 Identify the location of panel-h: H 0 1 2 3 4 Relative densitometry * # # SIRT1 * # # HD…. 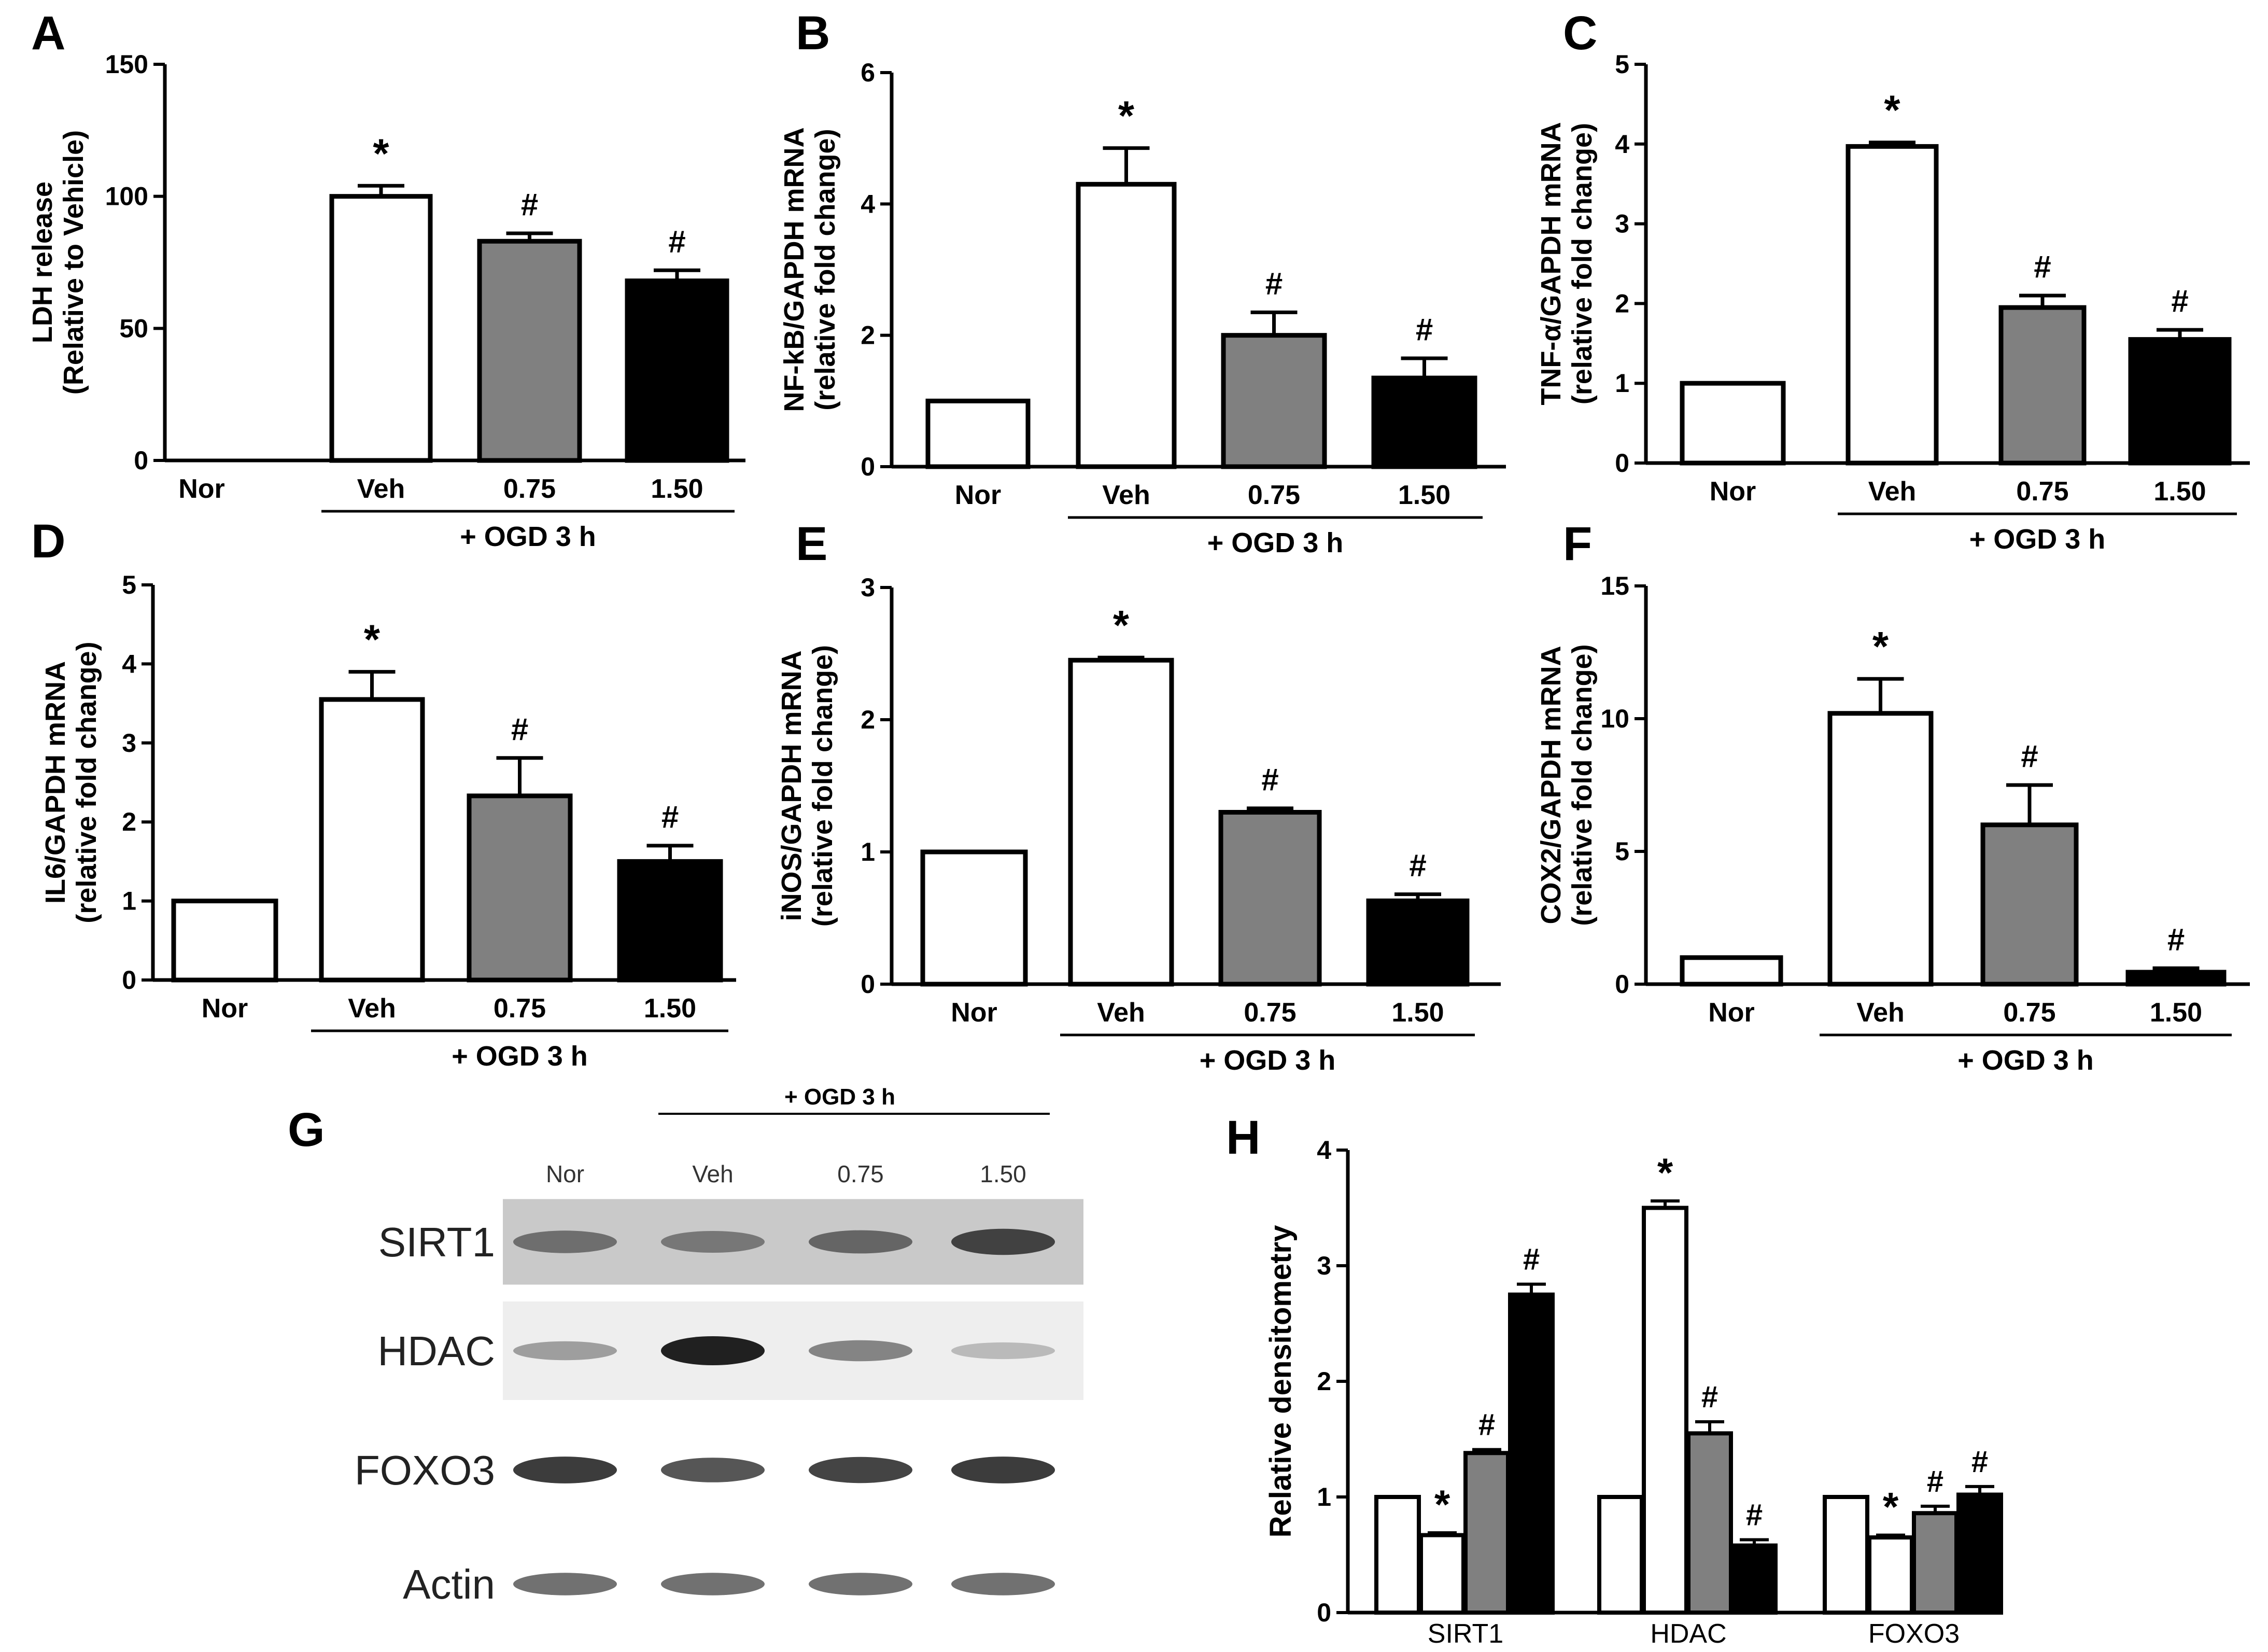
(1614, 1380).